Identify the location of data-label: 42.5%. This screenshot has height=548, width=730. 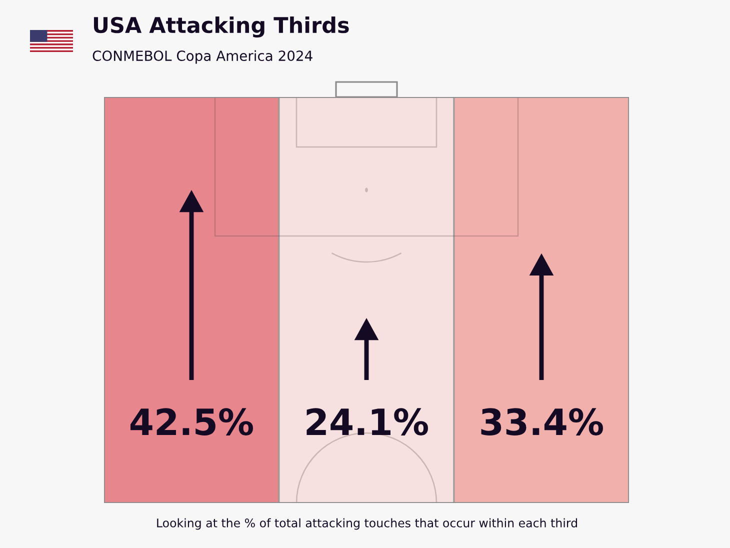
(191, 422).